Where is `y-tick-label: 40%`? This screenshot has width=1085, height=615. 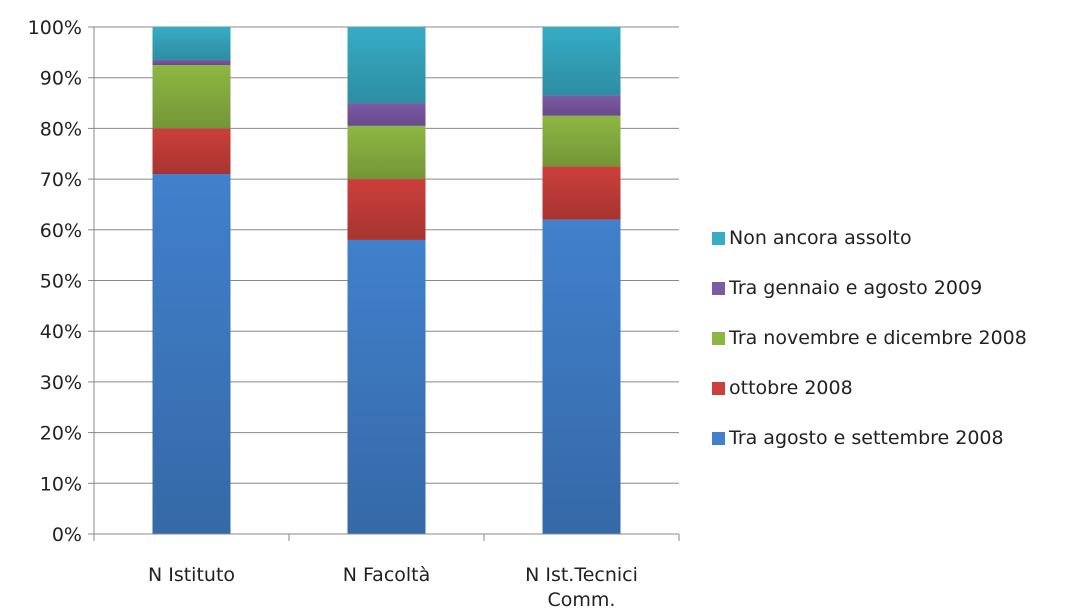
y-tick-label: 40% is located at coordinates (61, 332).